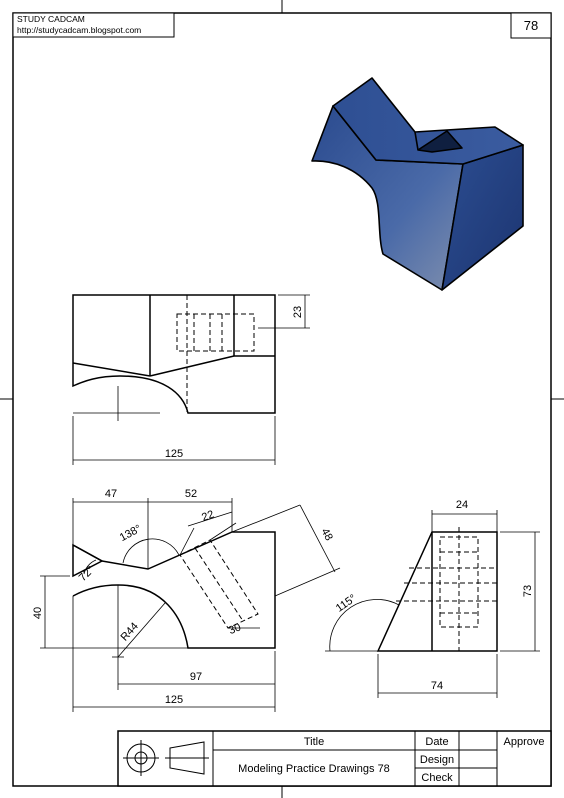 The image size is (564, 798). What do you see at coordinates (432, 604) in the screenshot?
I see `side-view` at bounding box center [432, 604].